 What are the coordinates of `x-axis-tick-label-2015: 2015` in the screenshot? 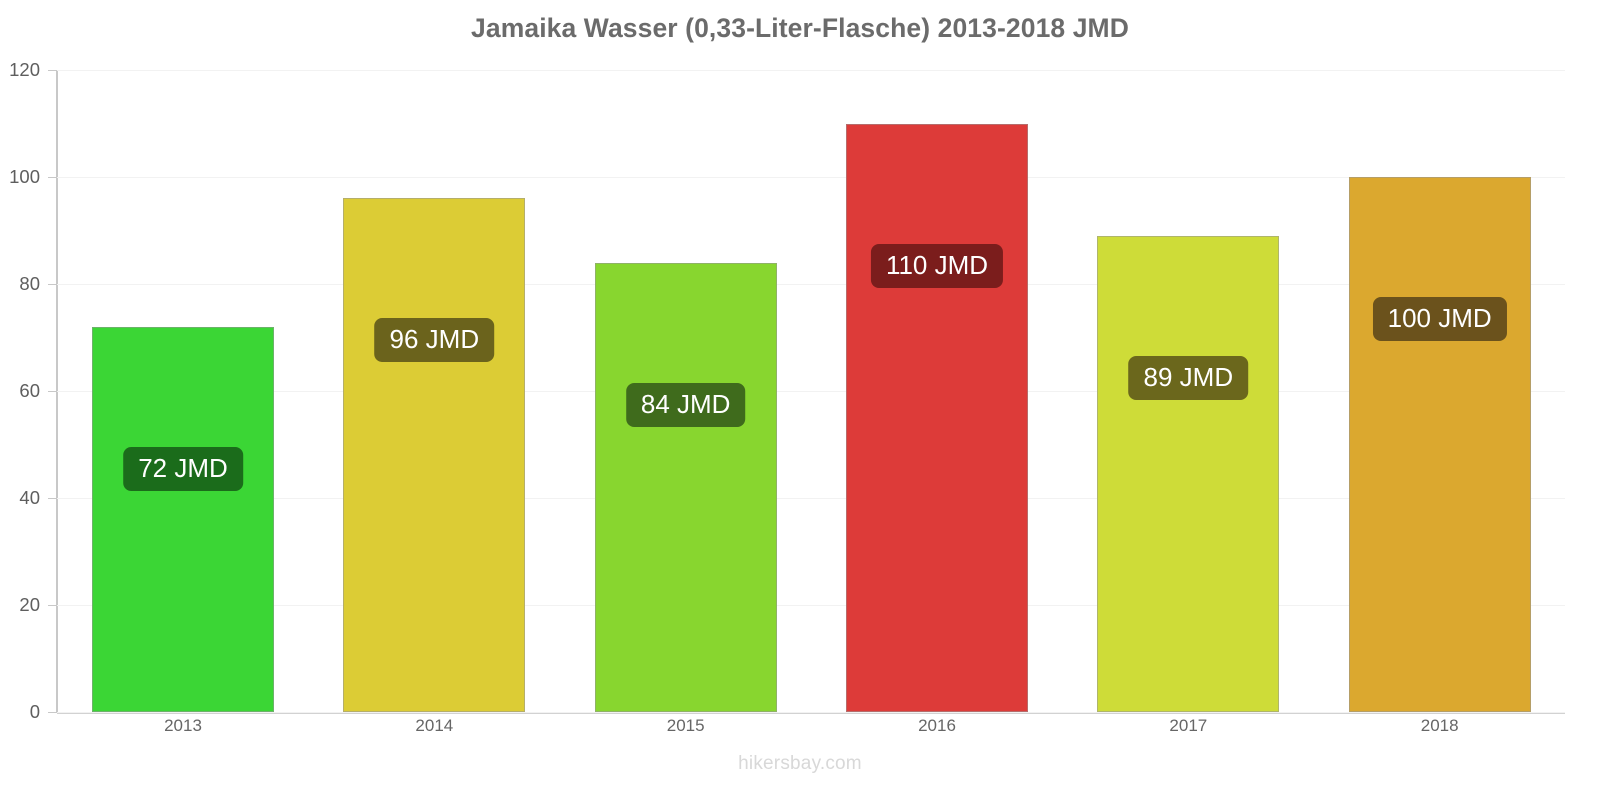 It's located at (685, 725).